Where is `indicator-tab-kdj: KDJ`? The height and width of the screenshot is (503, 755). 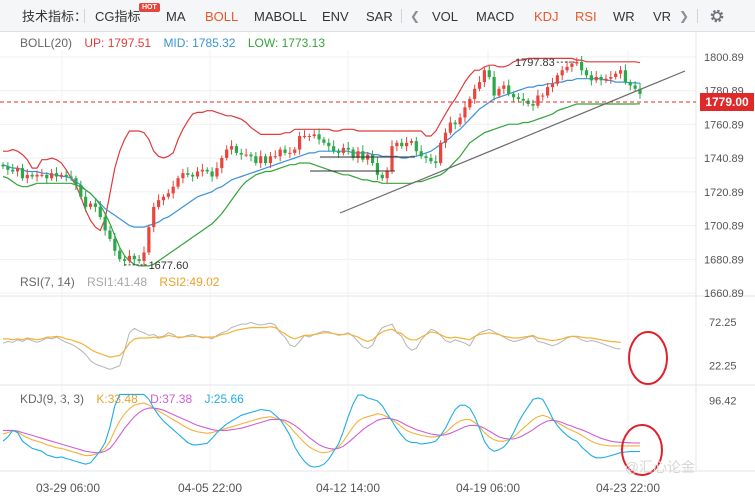
indicator-tab-kdj: KDJ is located at coordinates (546, 16).